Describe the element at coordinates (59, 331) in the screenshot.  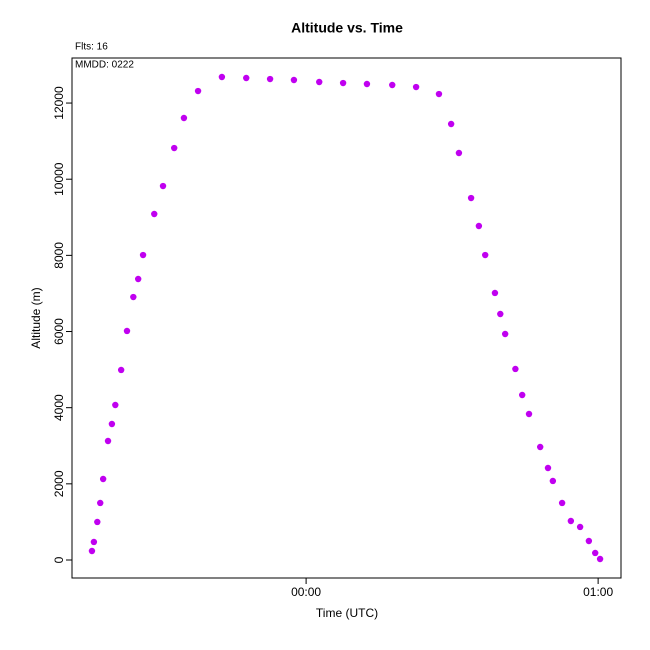
I see `y-tick-label: 6000` at that location.